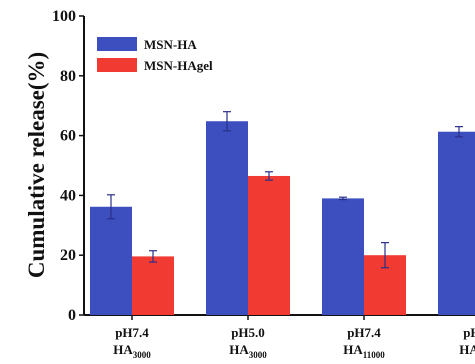 The height and width of the screenshot is (364, 475). Describe the element at coordinates (36, 165) in the screenshot. I see `y-axis-title: Cumulative release(%)` at that location.